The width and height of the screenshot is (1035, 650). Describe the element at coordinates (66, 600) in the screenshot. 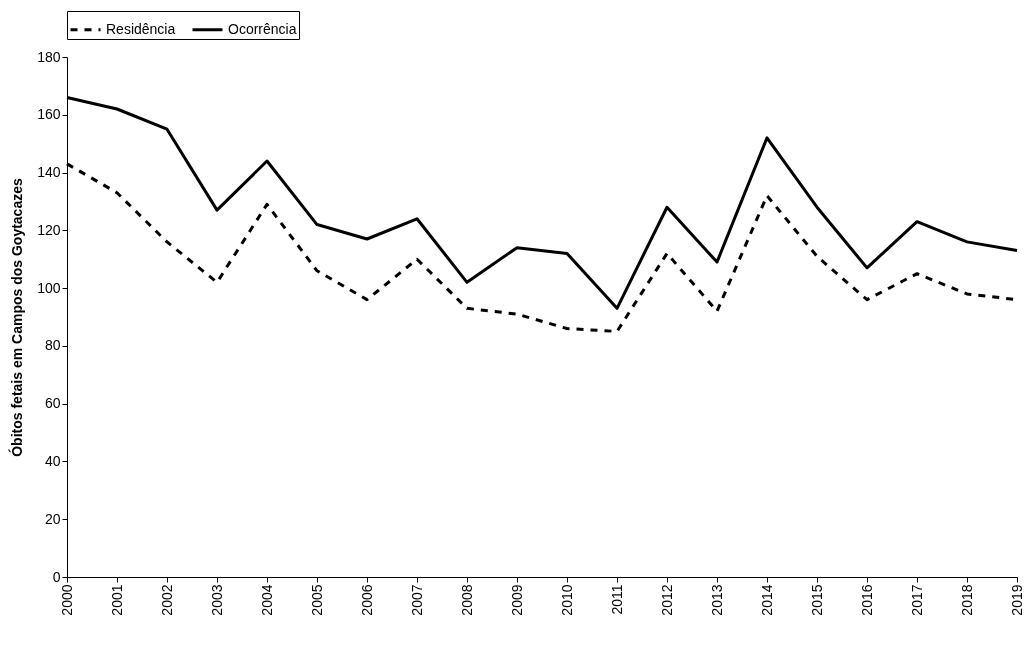

I see `x-tick-label: 2000` at that location.